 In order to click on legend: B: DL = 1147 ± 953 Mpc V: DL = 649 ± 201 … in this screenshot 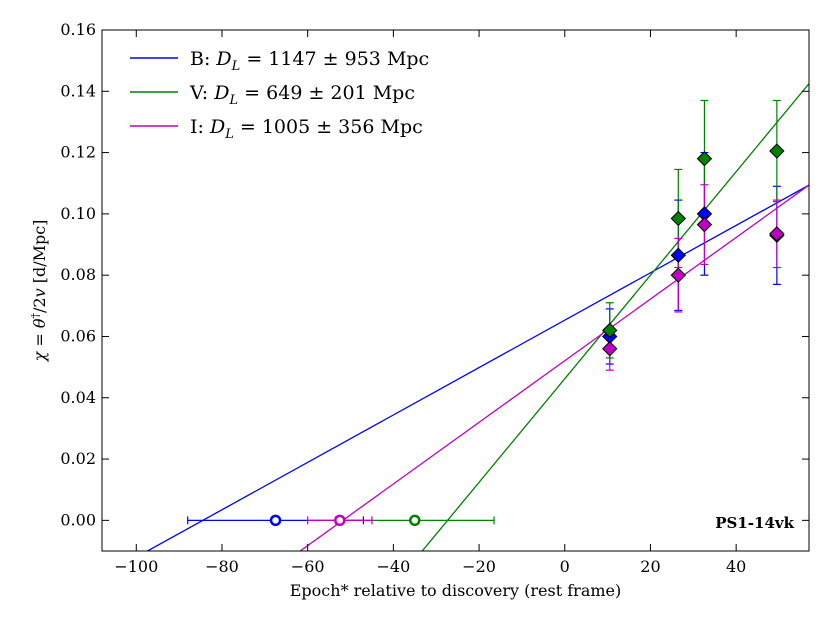, I will do `click(279, 95)`.